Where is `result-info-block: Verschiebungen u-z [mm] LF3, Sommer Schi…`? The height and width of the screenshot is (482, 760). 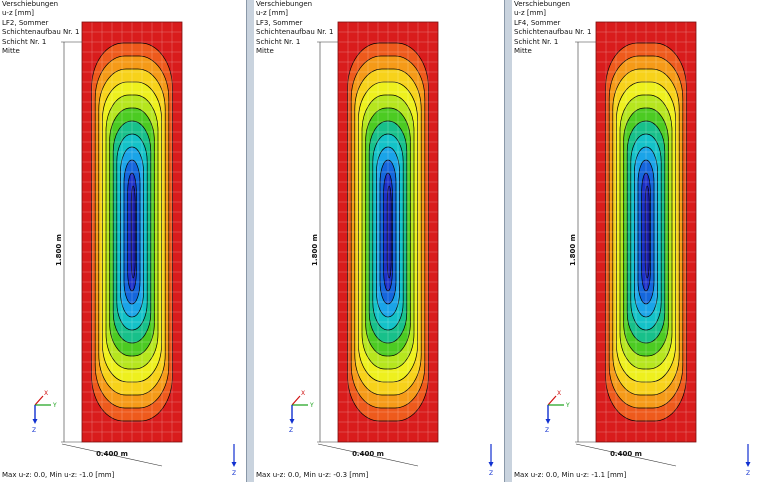 result-info-block: Verschiebungen u-z [mm] LF3, Sommer Schi… is located at coordinates (294, 28).